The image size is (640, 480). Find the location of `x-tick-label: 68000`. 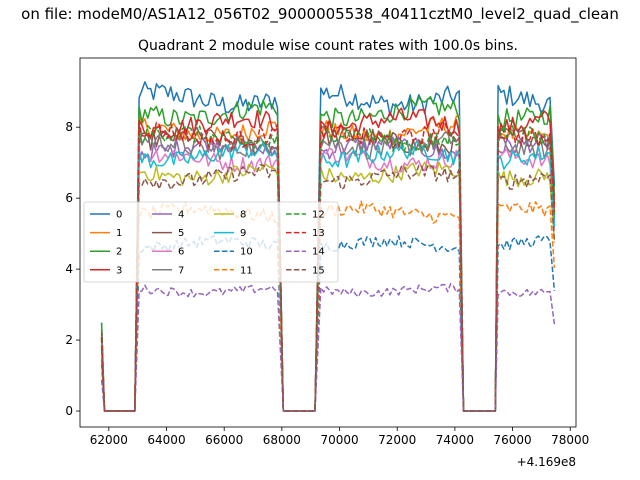

x-tick-label: 68000 is located at coordinates (282, 440).